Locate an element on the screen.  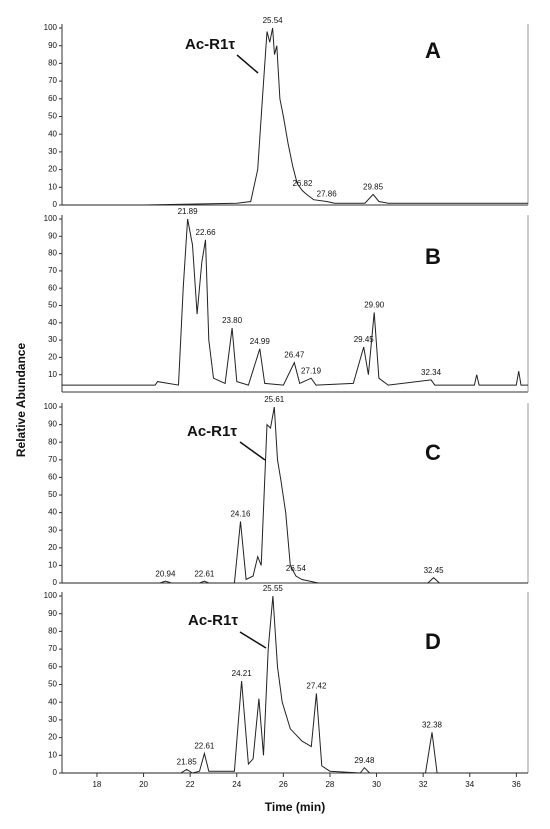
peak-label: 23.80 is located at coordinates (232, 320).